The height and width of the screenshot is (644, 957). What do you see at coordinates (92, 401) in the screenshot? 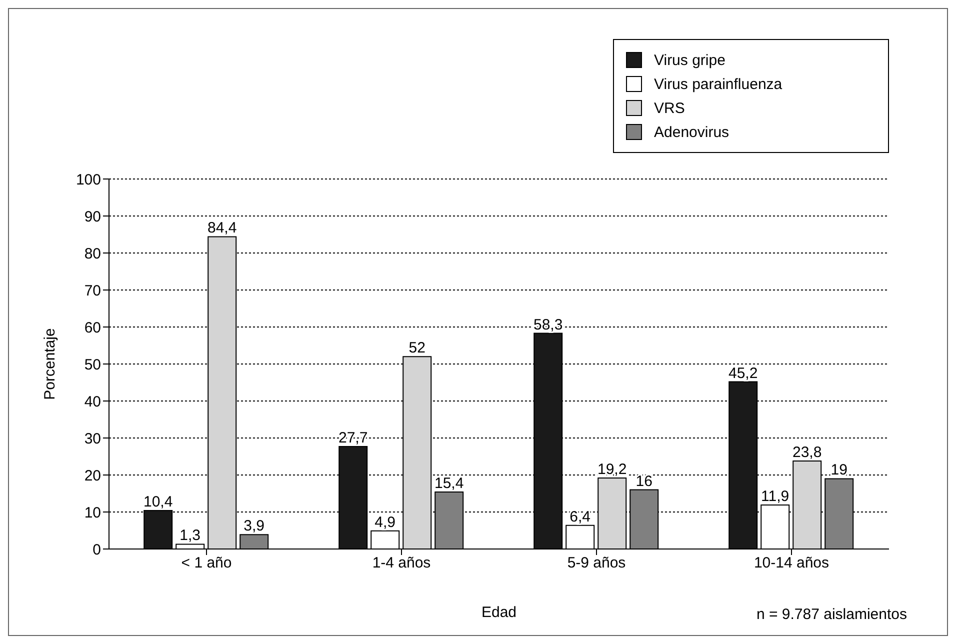
I see `y-tick-label: 40` at bounding box center [92, 401].